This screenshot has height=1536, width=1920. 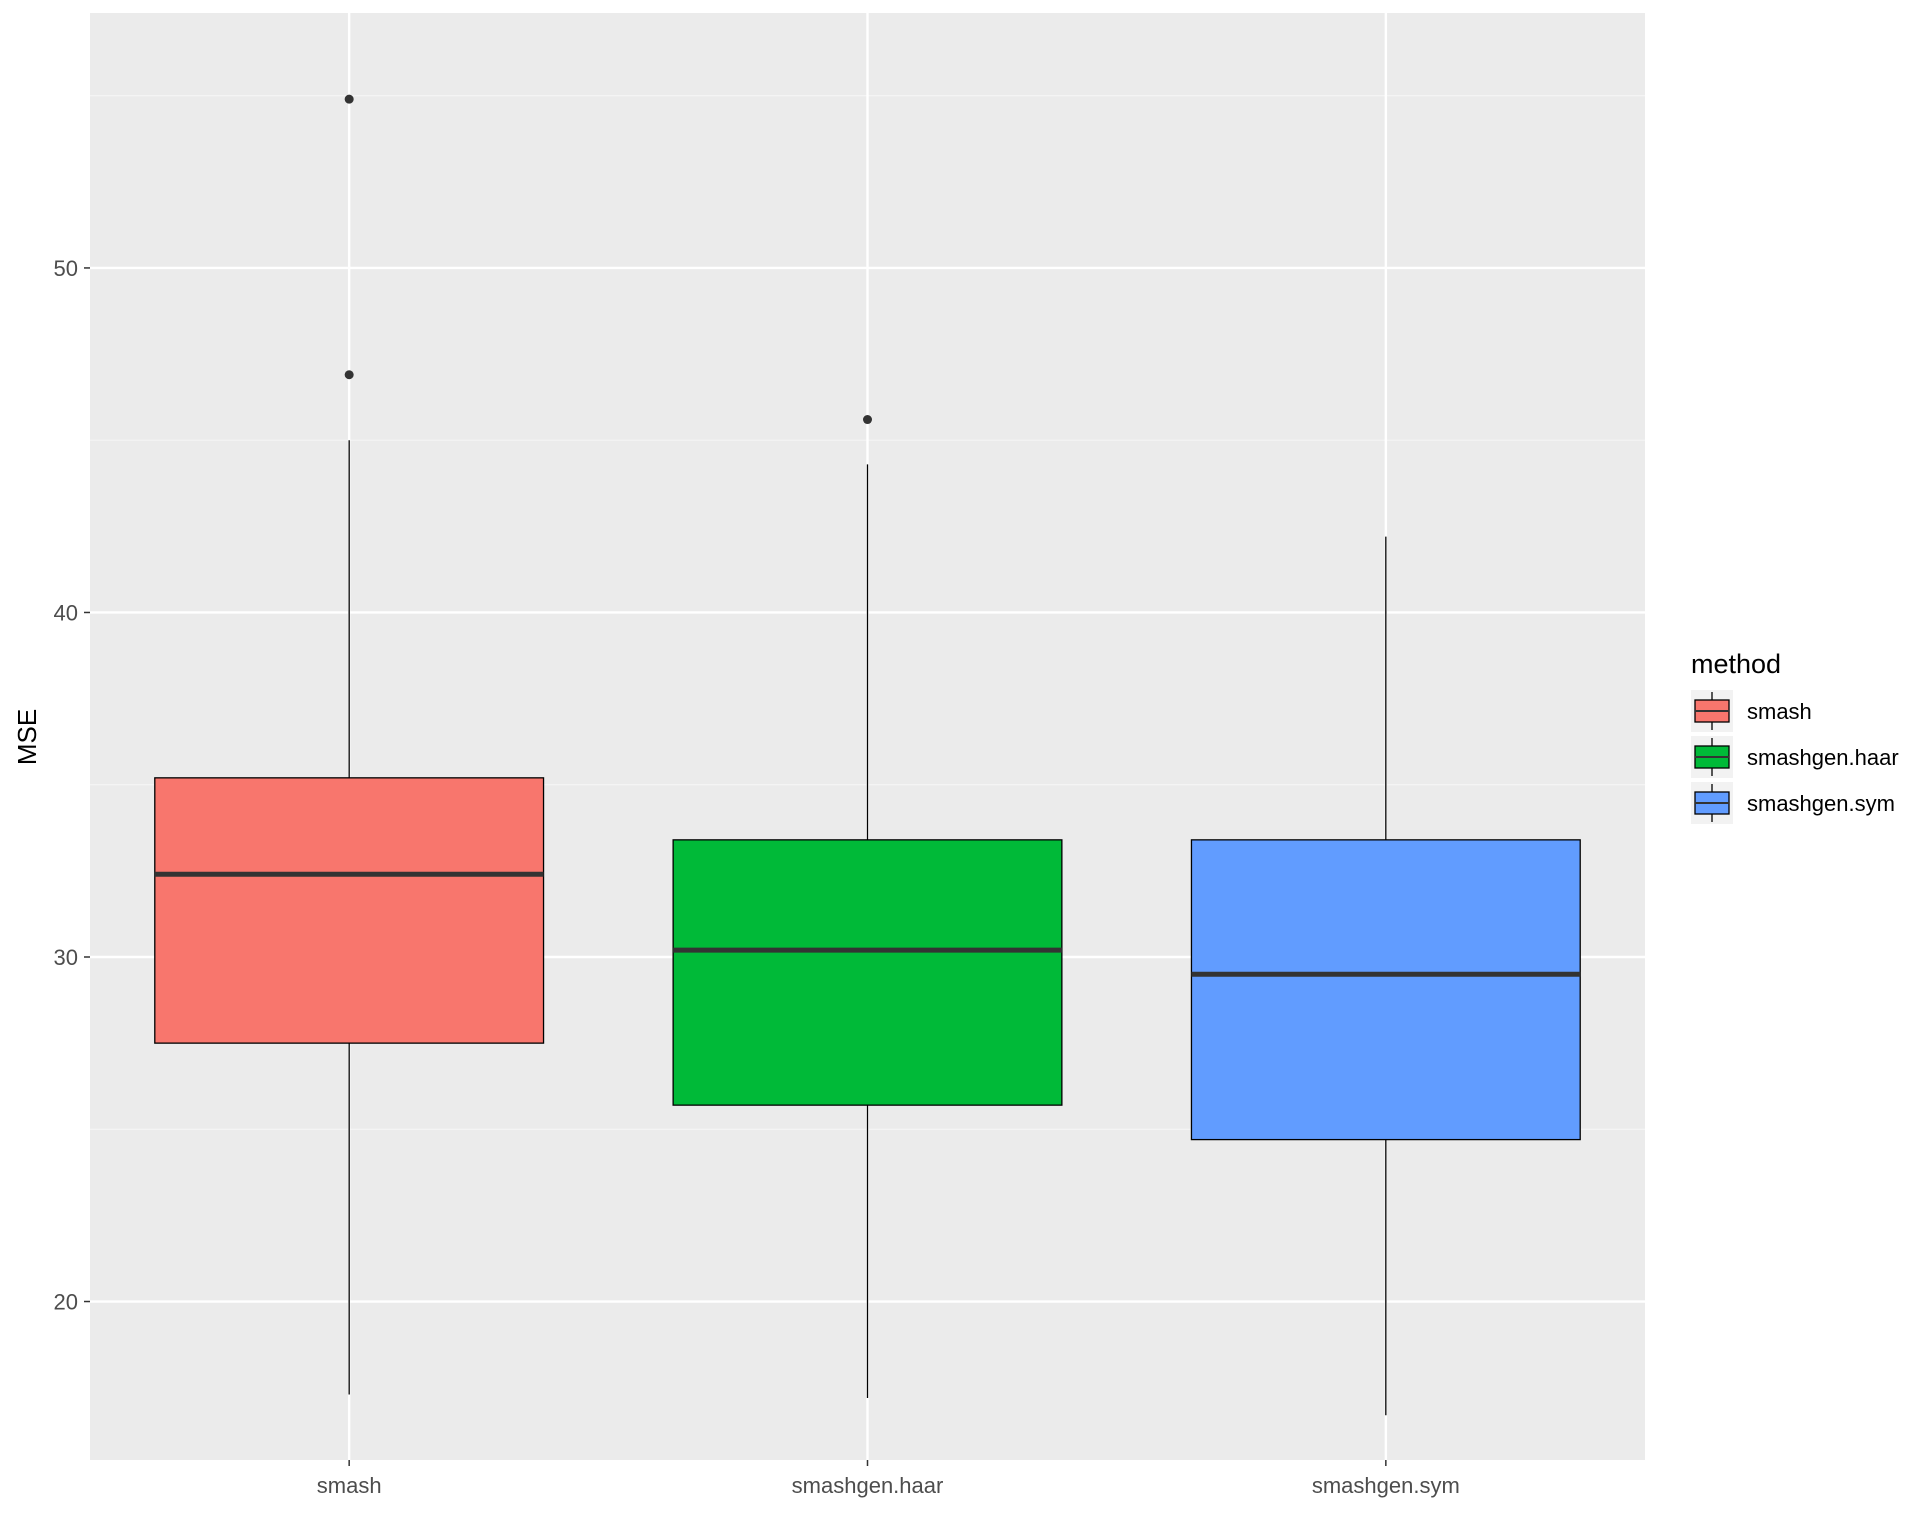 I want to click on y-tick-label: 40, so click(x=66, y=612).